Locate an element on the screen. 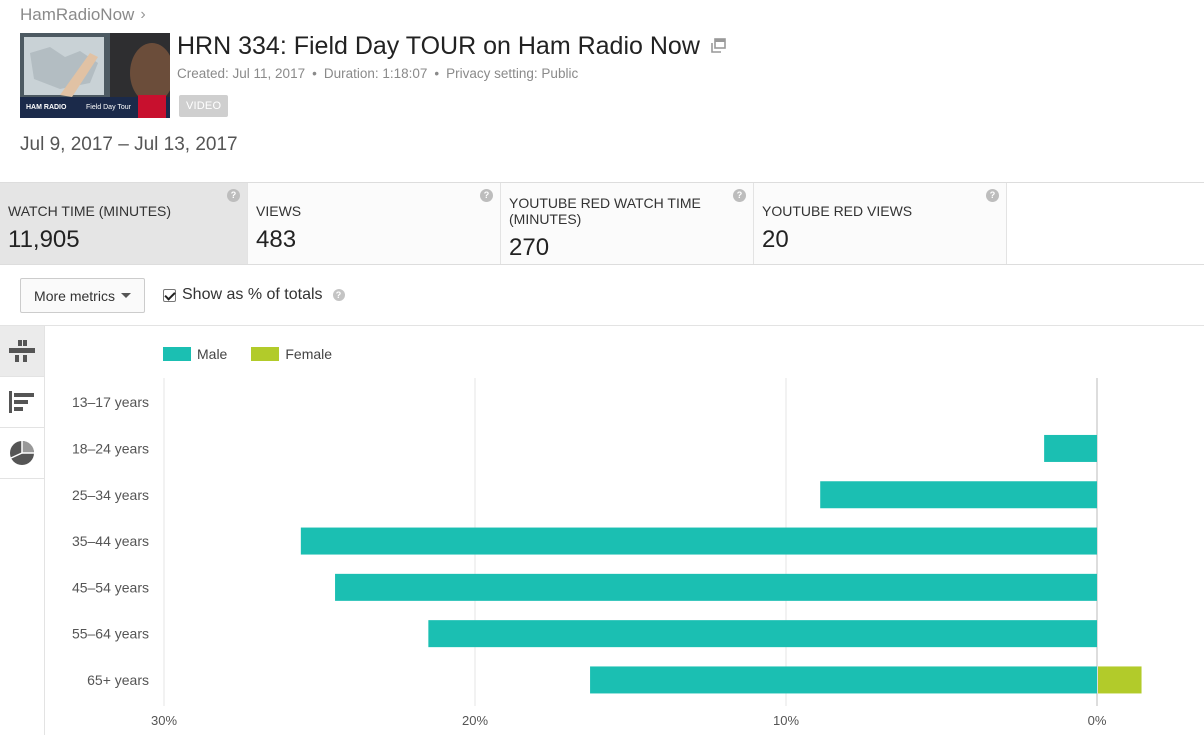 Image resolution: width=1204 pixels, height=735 pixels. metric-youtube-red-views: YOUTUBE RED VIEWS 20 ? is located at coordinates (880, 223).